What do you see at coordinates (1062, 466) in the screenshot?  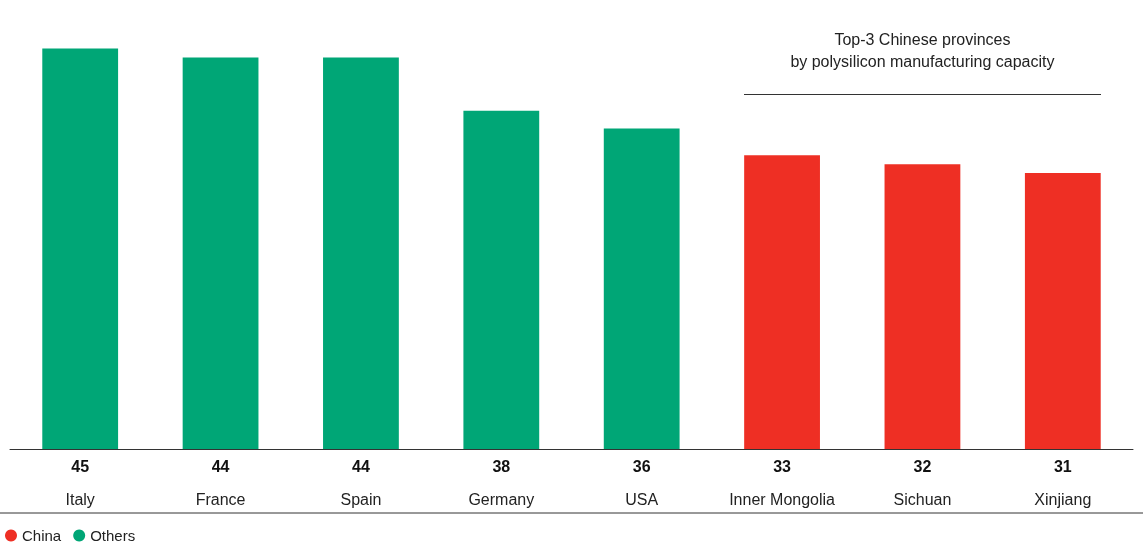 I see `data-label: 31` at bounding box center [1062, 466].